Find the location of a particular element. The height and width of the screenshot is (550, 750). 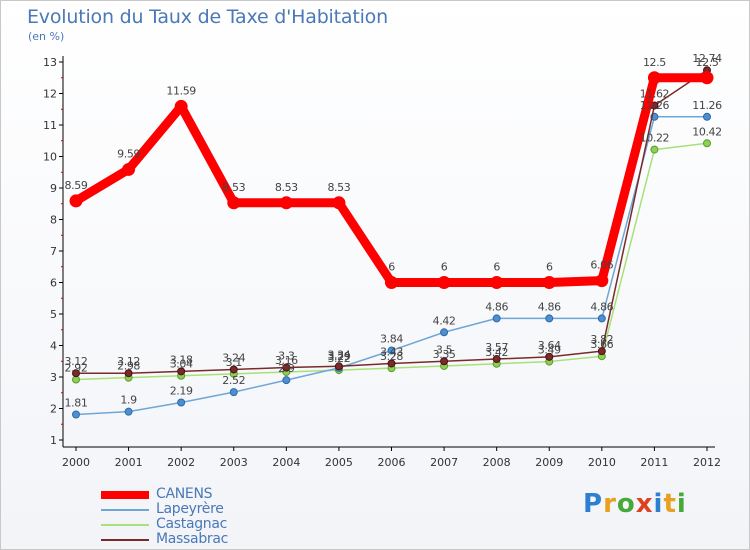

data-label-castagnac: 3.35 is located at coordinates (444, 354).